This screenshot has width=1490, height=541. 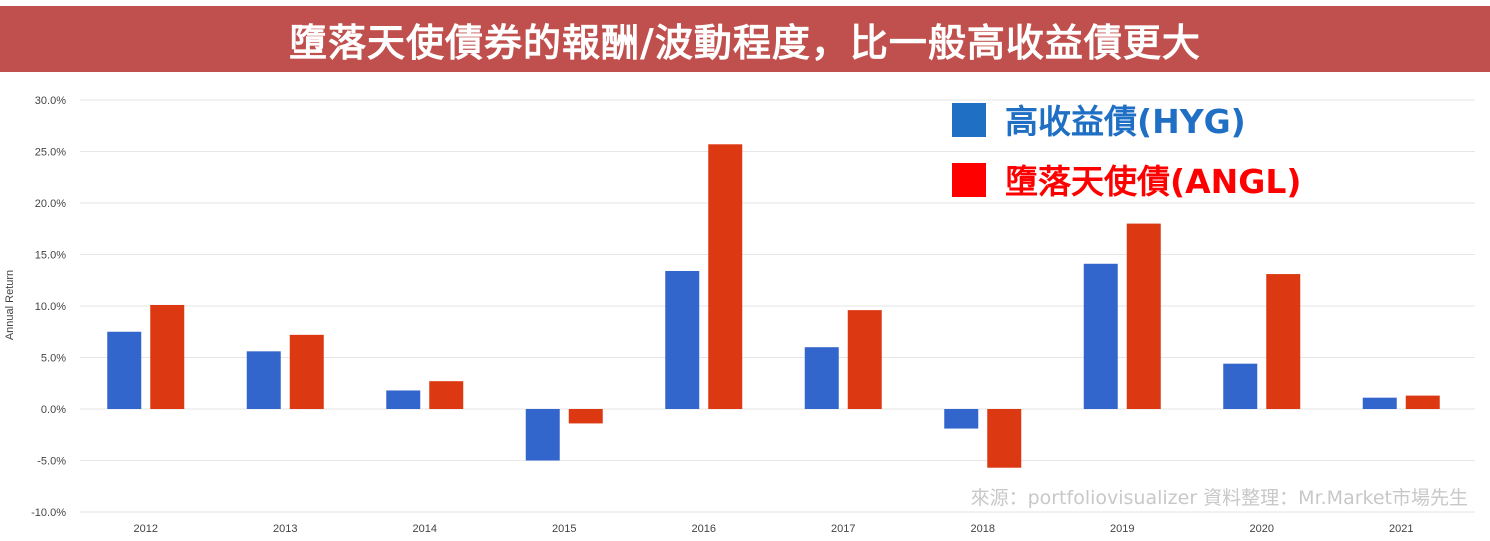 I want to click on x-tick-label: 2021, so click(x=1401, y=529).